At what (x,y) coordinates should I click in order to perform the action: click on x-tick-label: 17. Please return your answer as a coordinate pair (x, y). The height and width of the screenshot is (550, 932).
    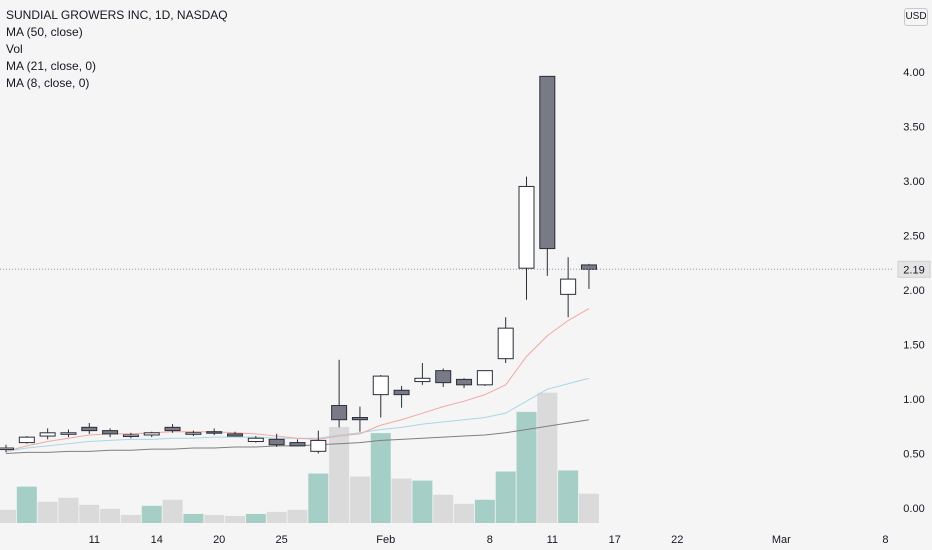
    Looking at the image, I should click on (615, 540).